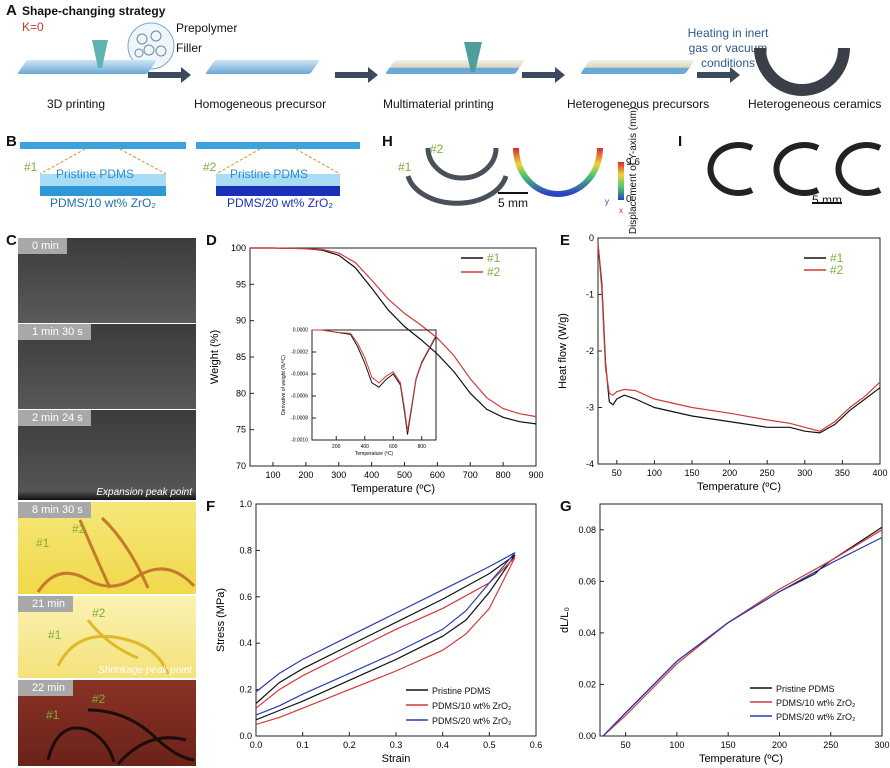 This screenshot has height=768, width=890. I want to click on x-tick-label: 0.0, so click(256, 745).